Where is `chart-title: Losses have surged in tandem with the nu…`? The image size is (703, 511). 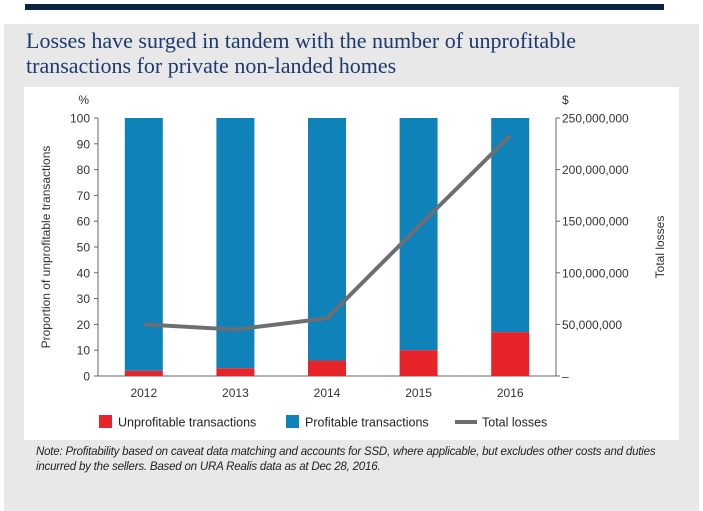
chart-title: Losses have surged in tandem with the nu… is located at coordinates (301, 53).